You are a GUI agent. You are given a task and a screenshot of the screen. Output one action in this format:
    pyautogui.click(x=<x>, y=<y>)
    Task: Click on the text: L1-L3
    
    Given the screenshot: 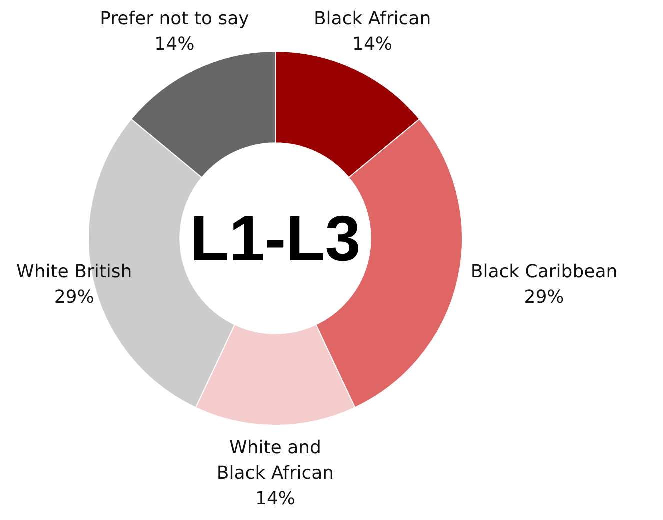 What is the action you would take?
    pyautogui.click(x=275, y=238)
    